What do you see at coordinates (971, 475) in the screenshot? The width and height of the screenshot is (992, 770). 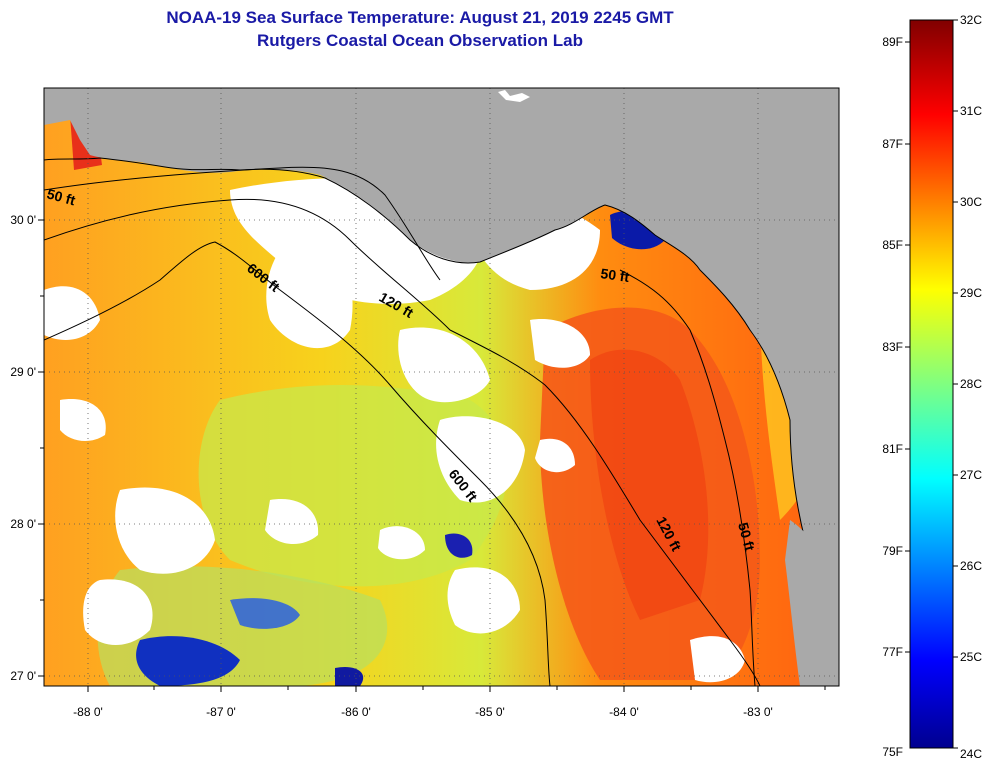 I see `colorbar-c-label: 27C` at bounding box center [971, 475].